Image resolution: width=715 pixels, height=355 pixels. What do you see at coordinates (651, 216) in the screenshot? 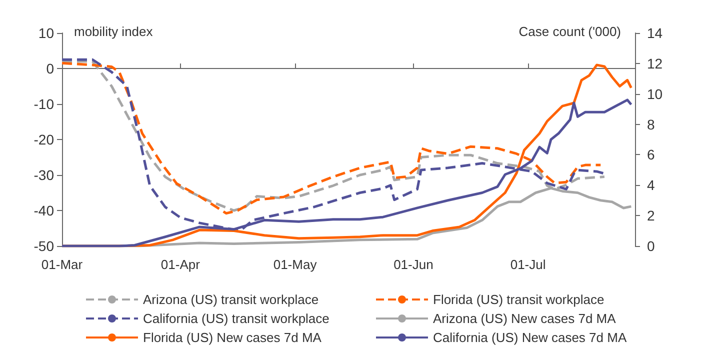
I see `y2-tick-label: 2` at bounding box center [651, 216].